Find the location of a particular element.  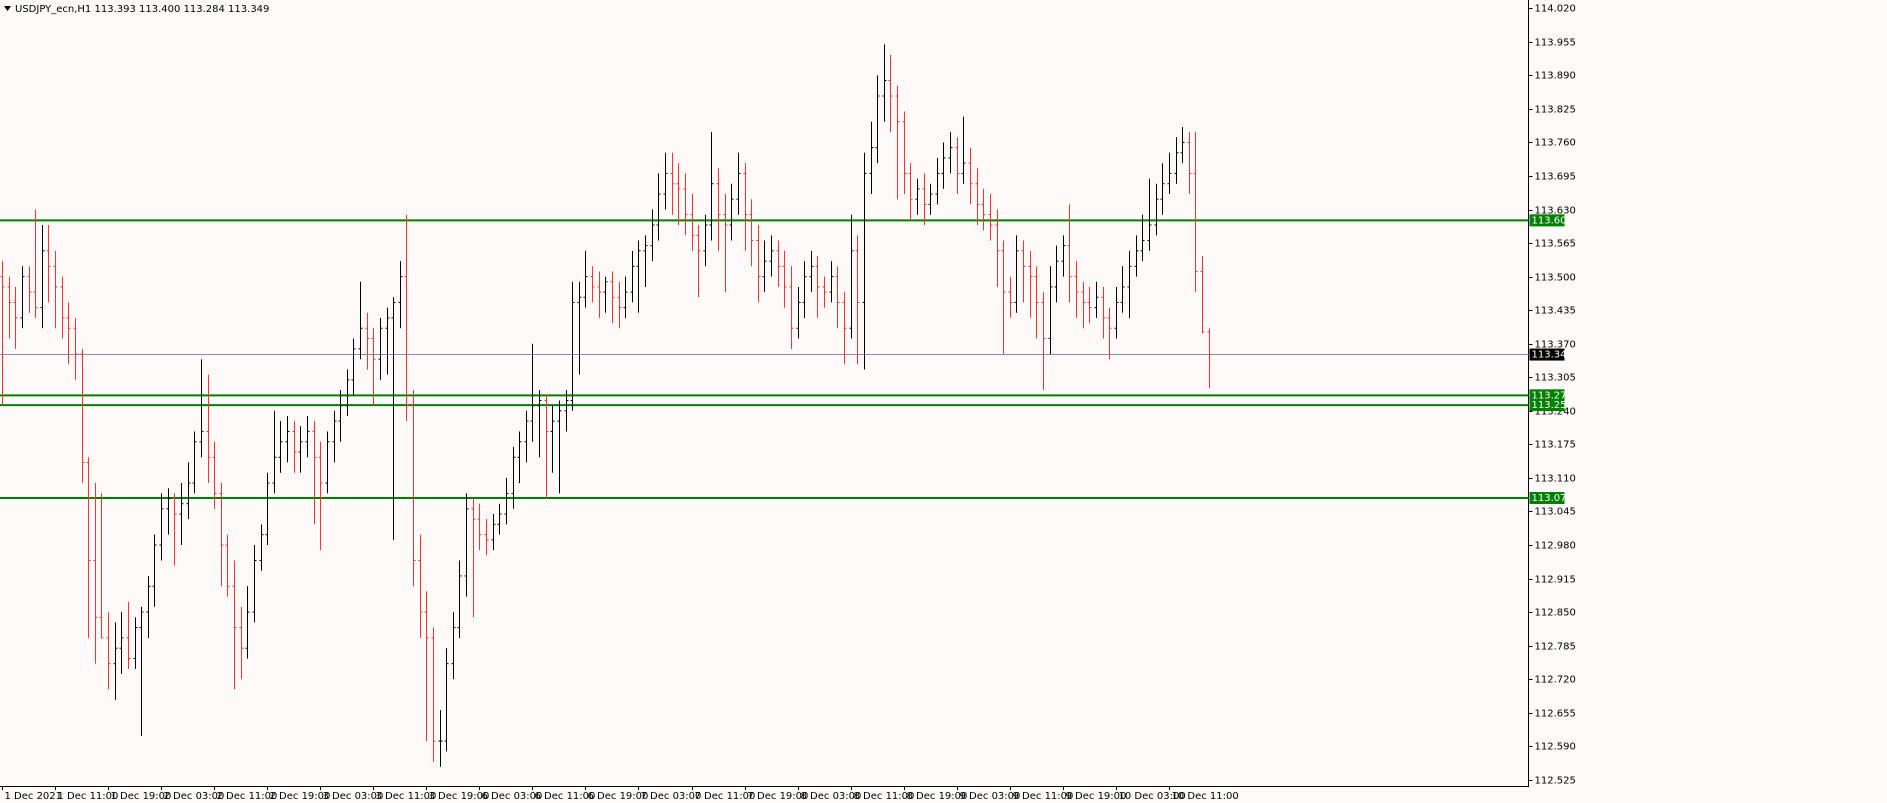

x-tick-label: 8 Dec 03:00 is located at coordinates (831, 796).